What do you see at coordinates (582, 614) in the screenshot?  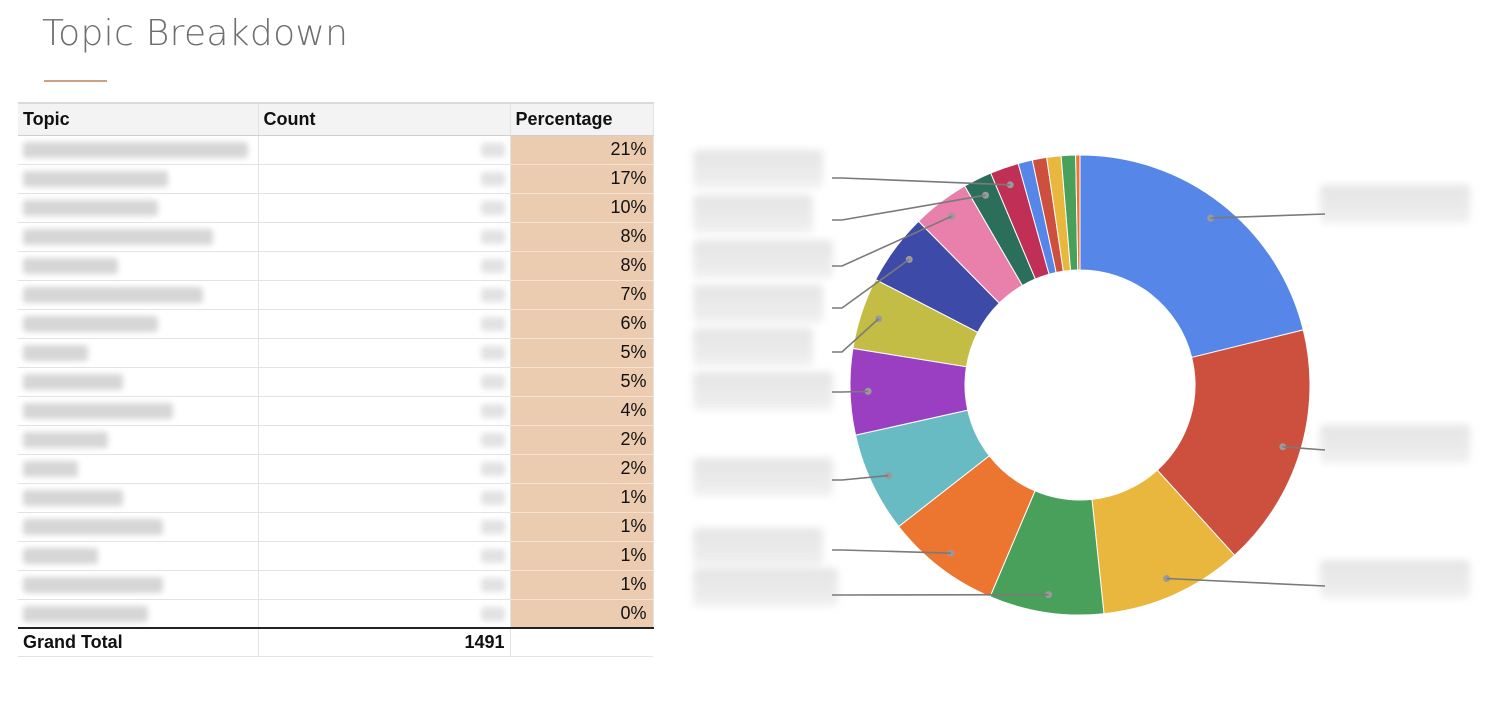 I see `percentage-cell: 0%` at bounding box center [582, 614].